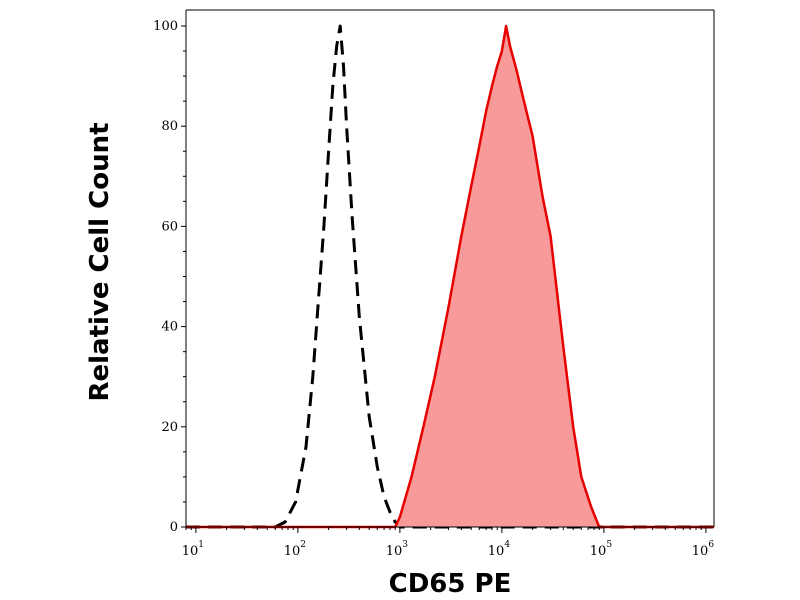 The image size is (800, 600). What do you see at coordinates (499, 549) in the screenshot?
I see `x-tick-label: 10⁴` at bounding box center [499, 549].